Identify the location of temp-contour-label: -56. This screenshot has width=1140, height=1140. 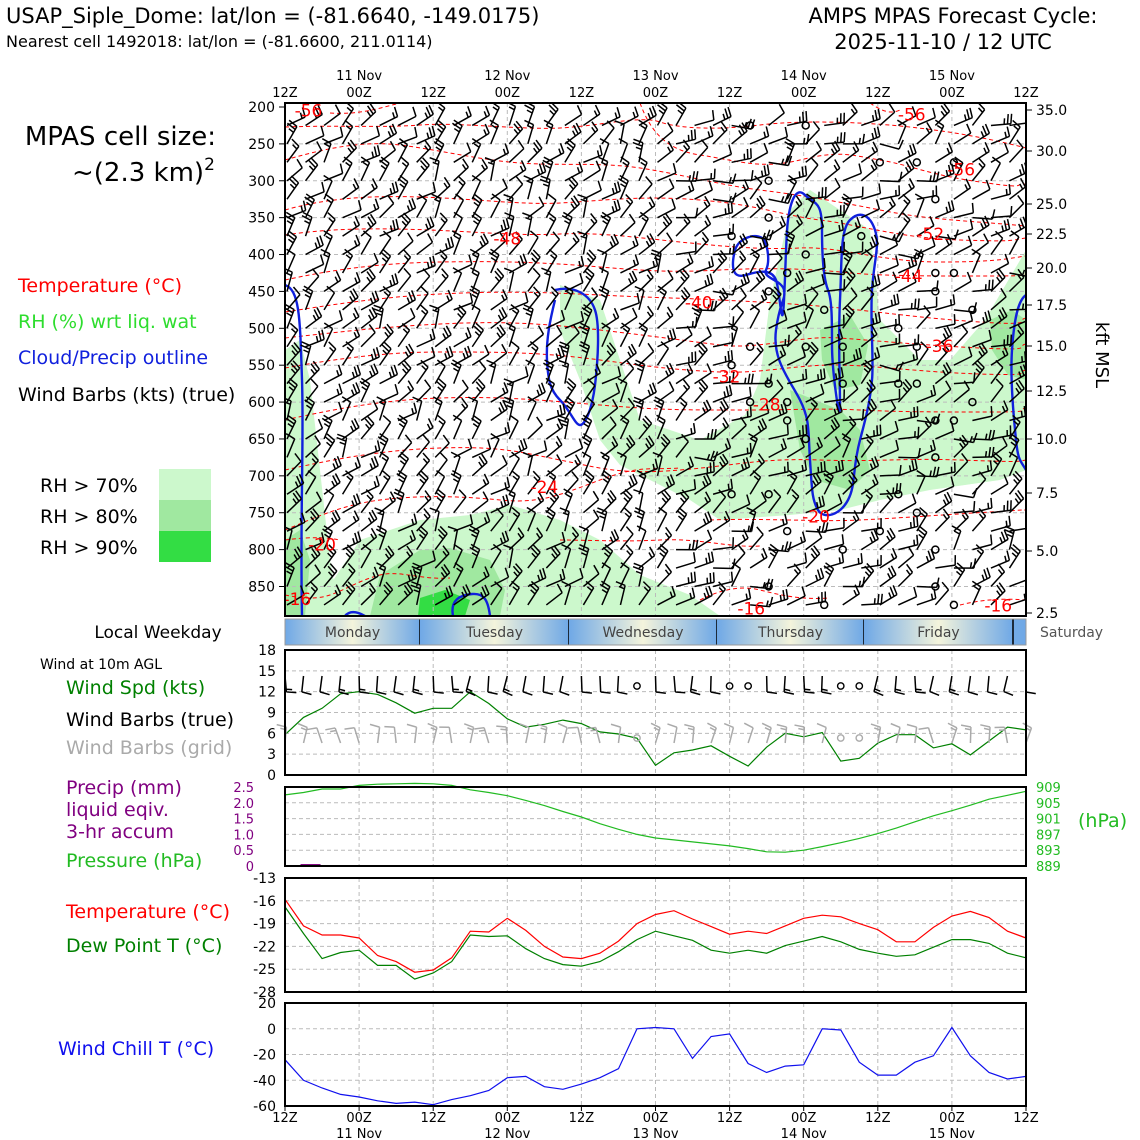
(961, 171).